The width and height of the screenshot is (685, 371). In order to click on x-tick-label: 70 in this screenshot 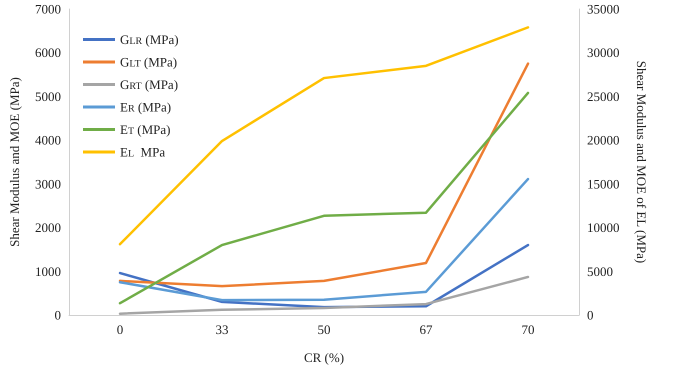, I will do `click(528, 329)`.